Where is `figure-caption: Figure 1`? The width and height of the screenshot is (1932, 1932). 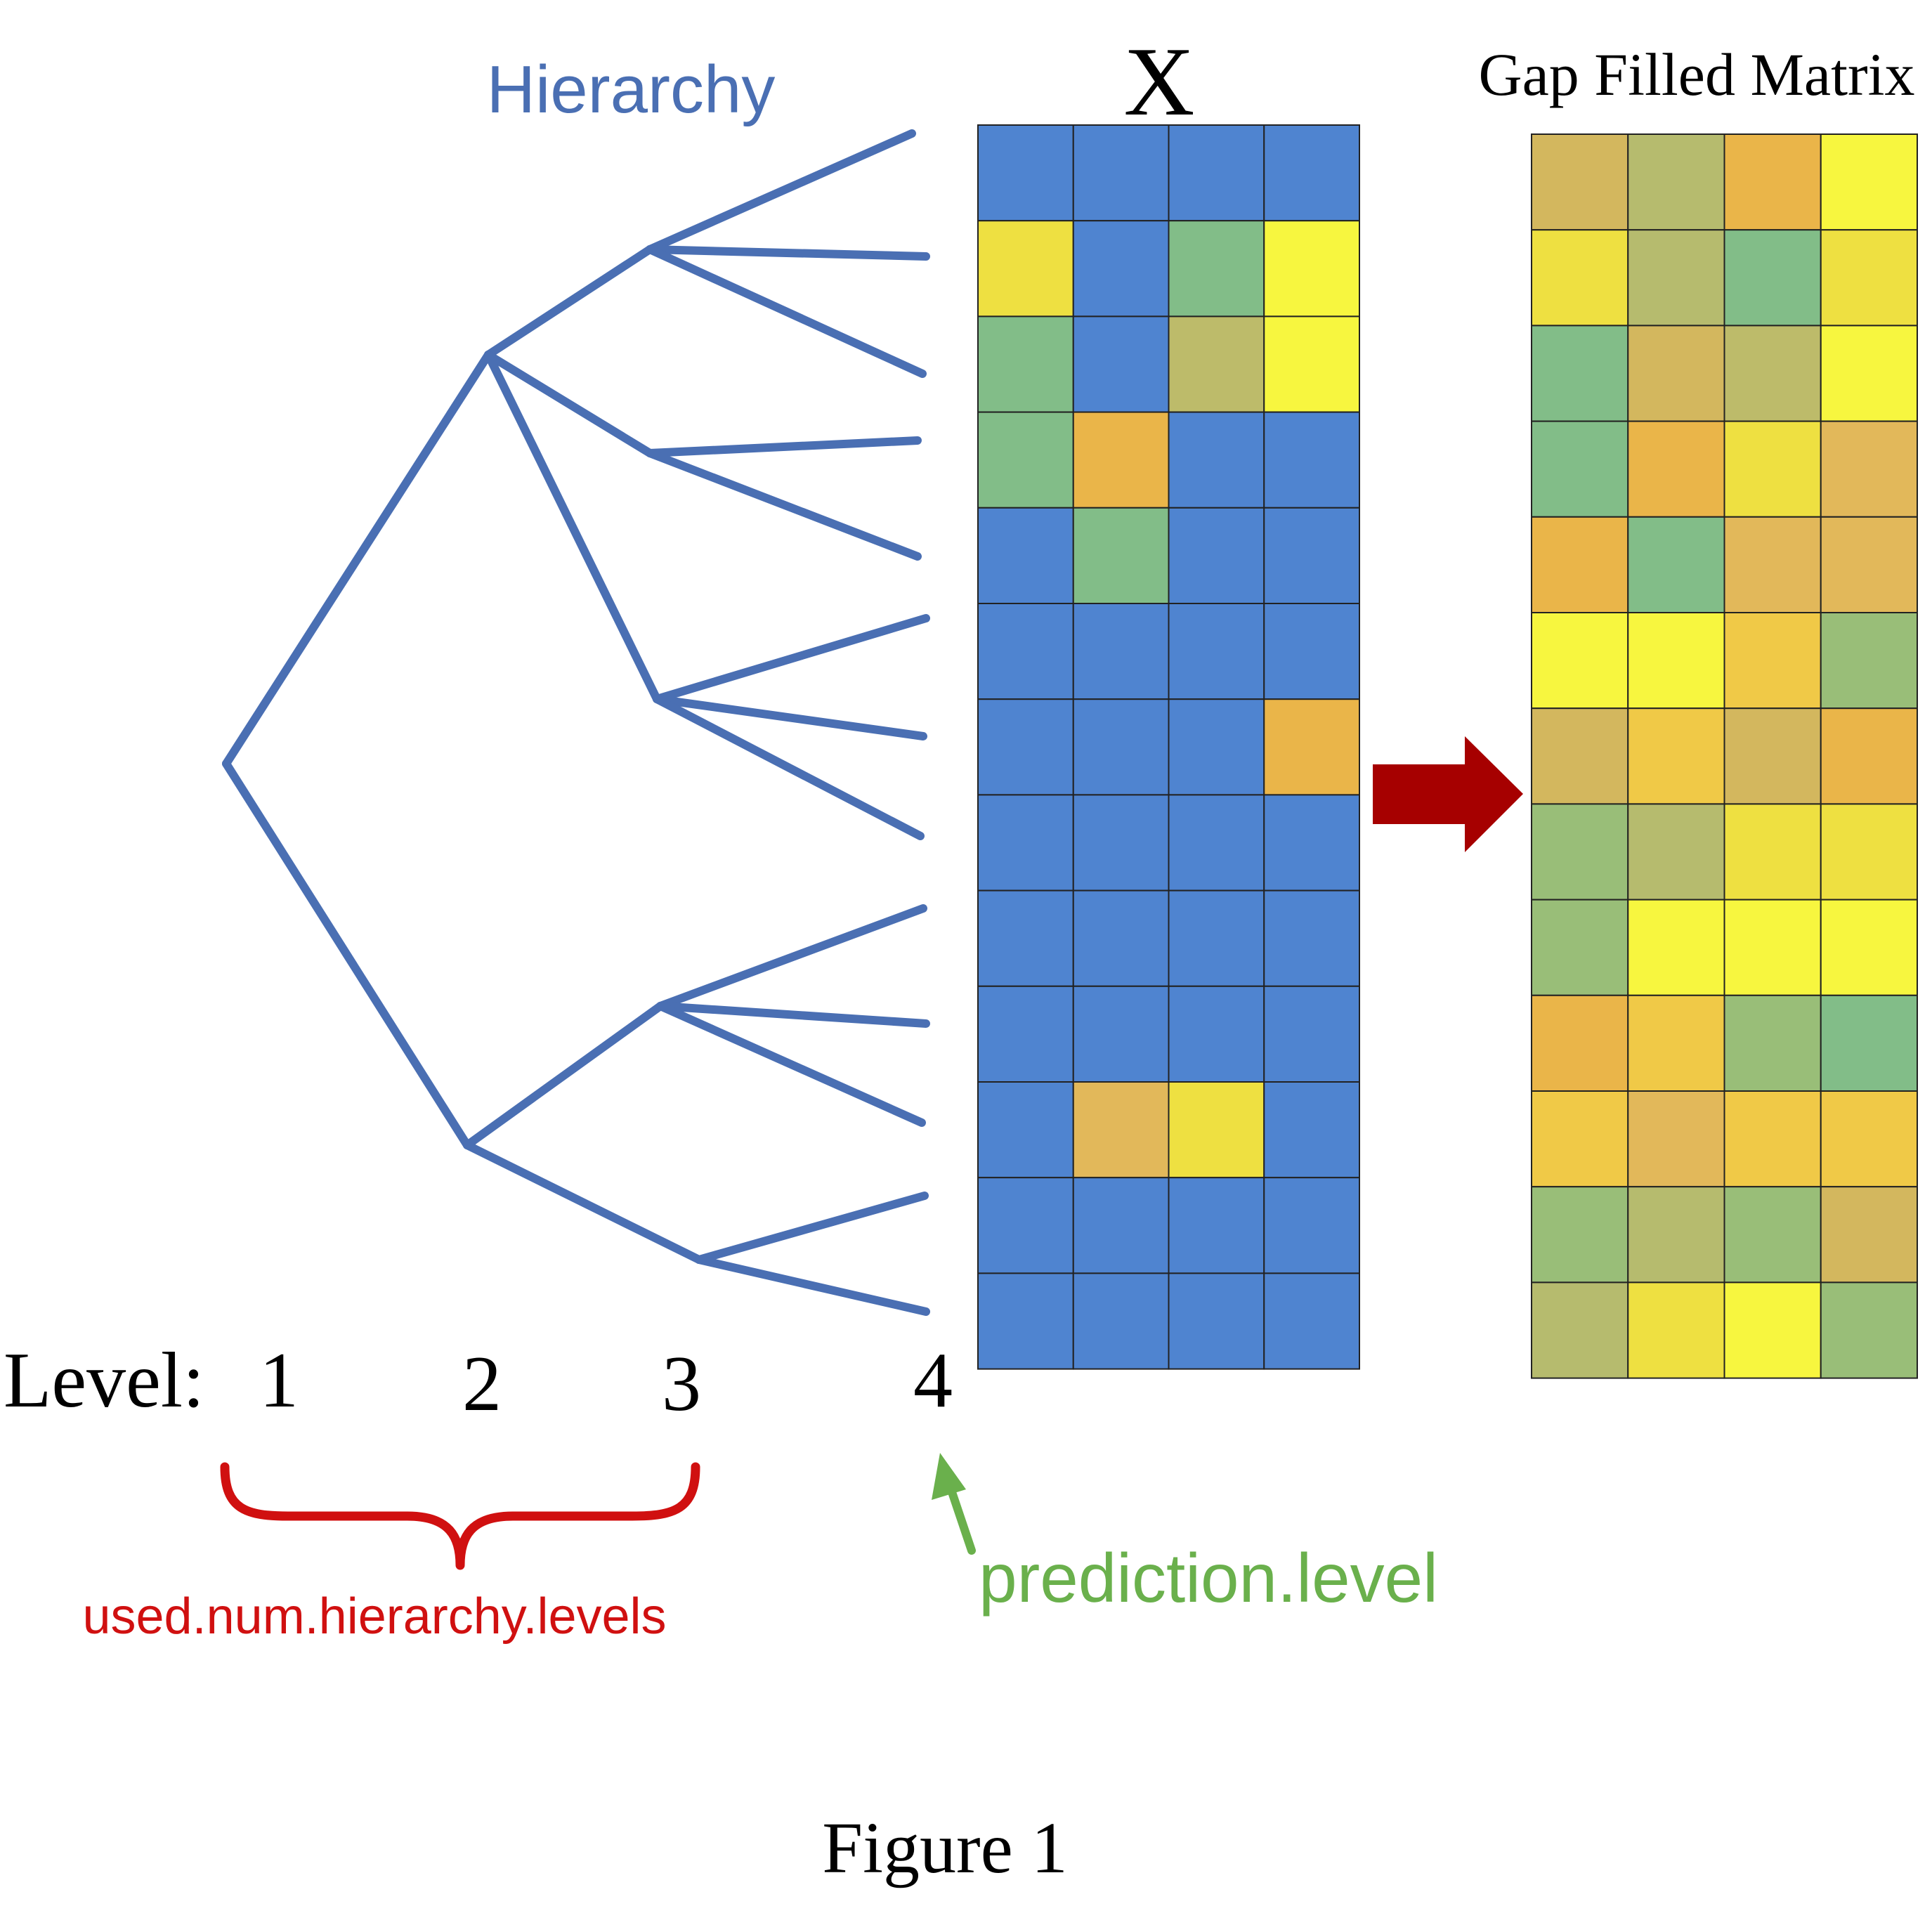 figure-caption: Figure 1 is located at coordinates (945, 1848).